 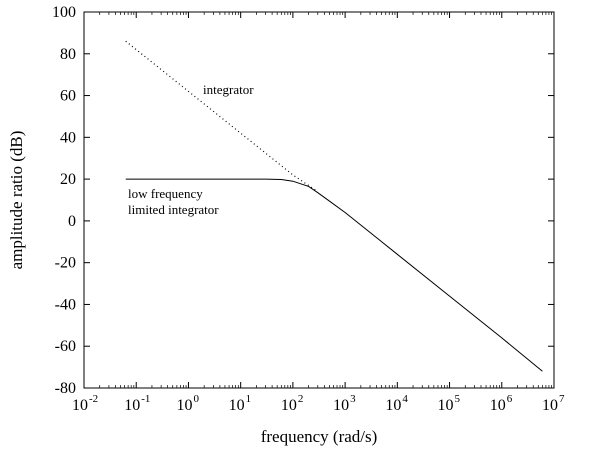 I want to click on x-tick-label-exponent: 4, so click(x=405, y=399).